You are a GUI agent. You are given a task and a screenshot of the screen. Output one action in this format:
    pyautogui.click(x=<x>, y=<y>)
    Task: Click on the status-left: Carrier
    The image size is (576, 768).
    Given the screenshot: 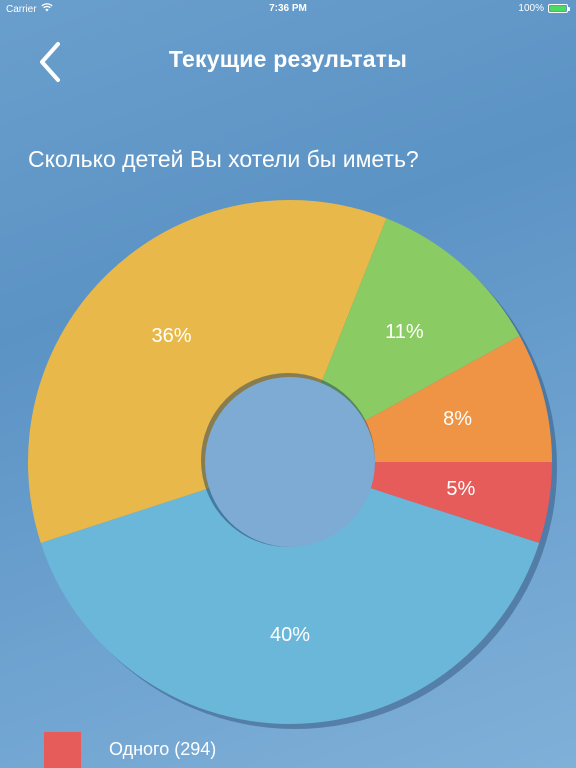 What is the action you would take?
    pyautogui.click(x=29, y=9)
    